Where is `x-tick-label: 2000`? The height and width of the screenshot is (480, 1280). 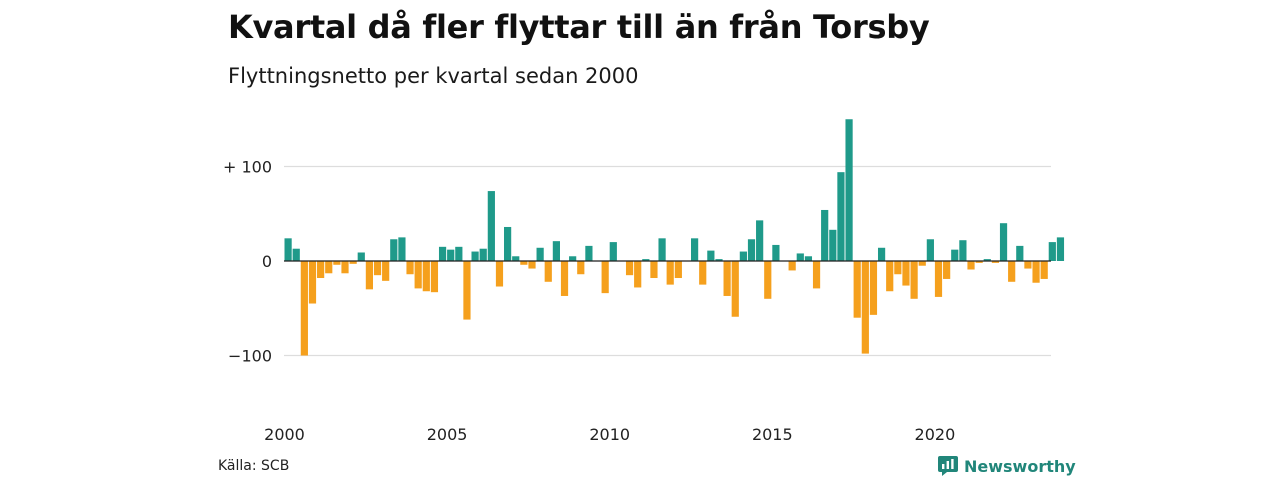
x-tick-label: 2000 is located at coordinates (284, 434).